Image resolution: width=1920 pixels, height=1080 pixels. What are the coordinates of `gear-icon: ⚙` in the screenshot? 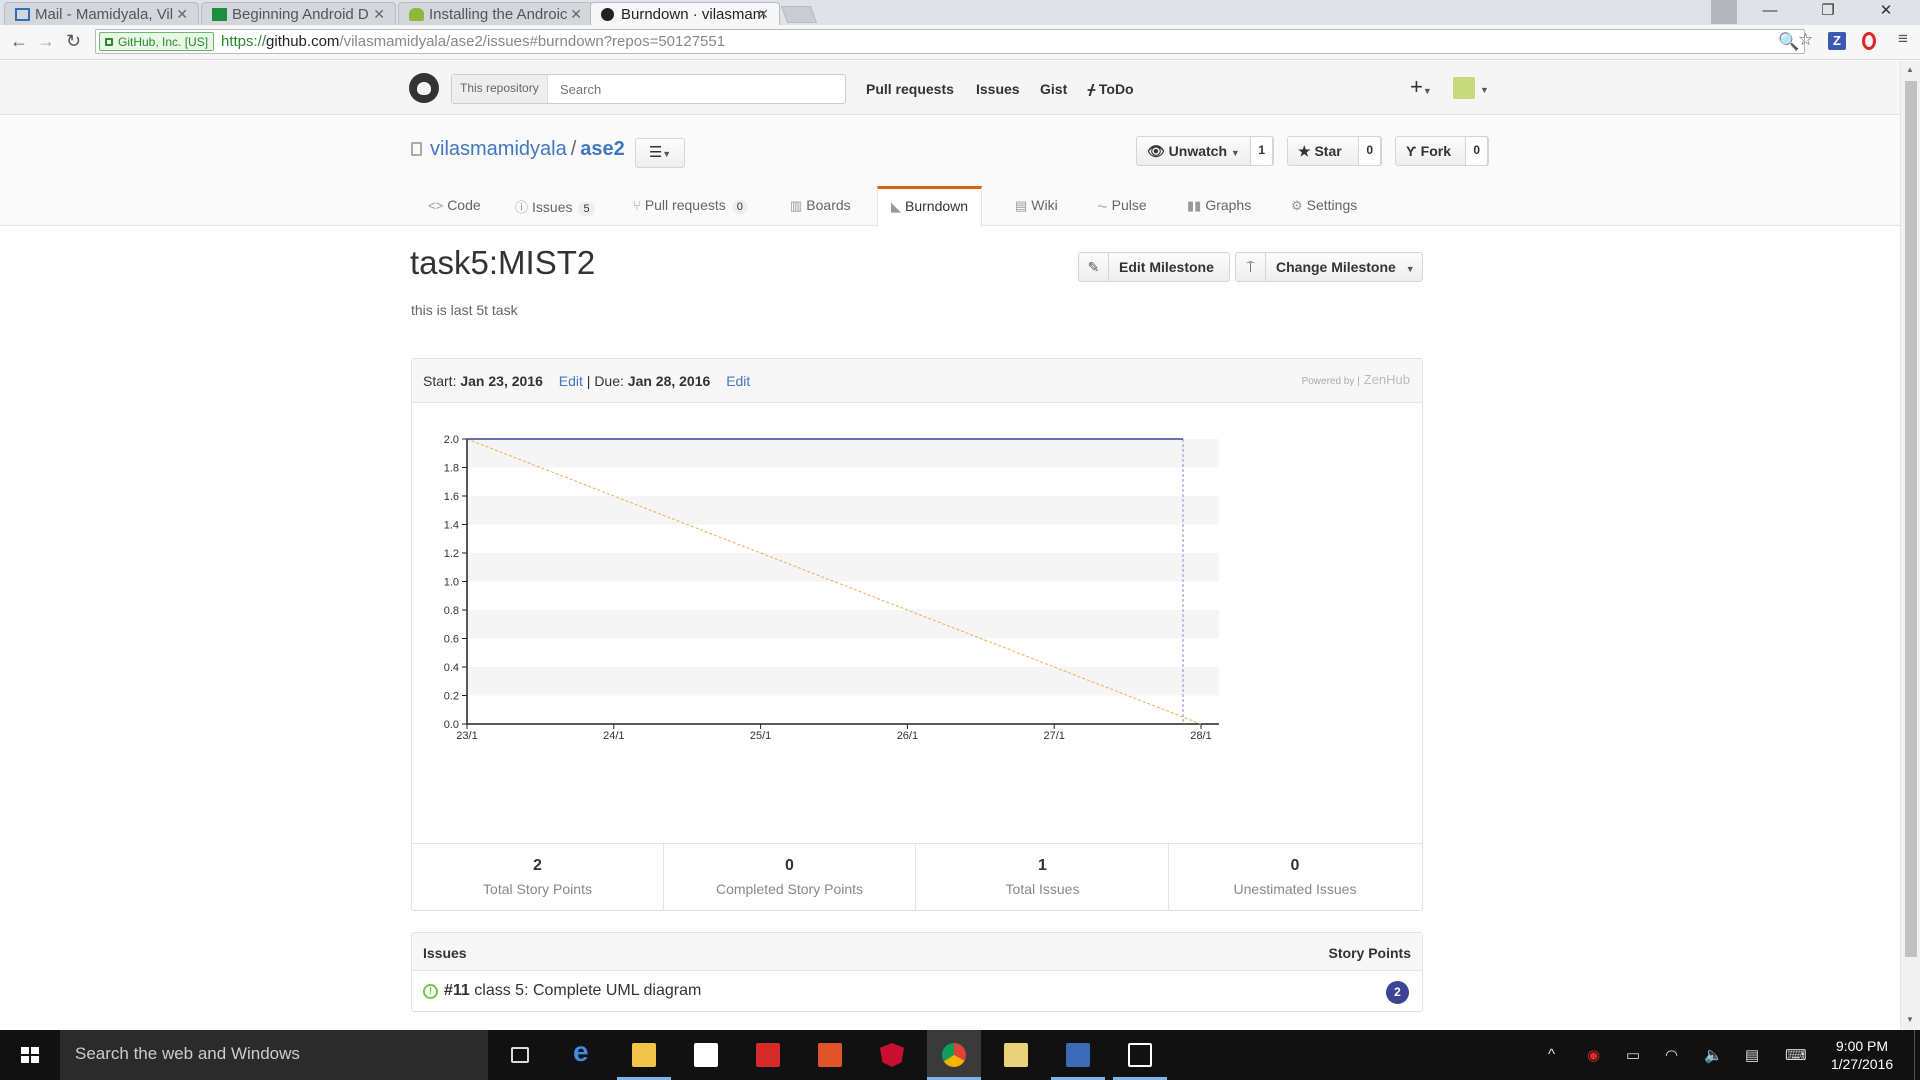 It's located at (1297, 205).